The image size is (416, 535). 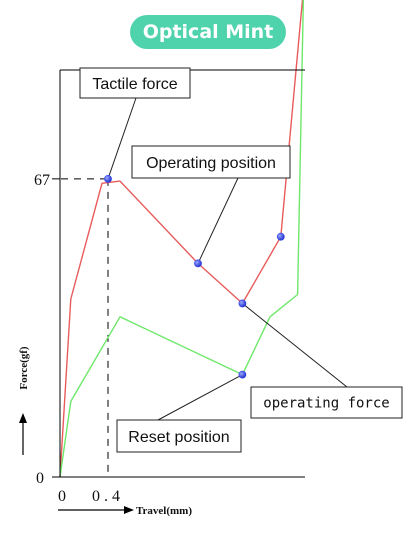 What do you see at coordinates (85, 327) in the screenshot?
I see `guide-lines` at bounding box center [85, 327].